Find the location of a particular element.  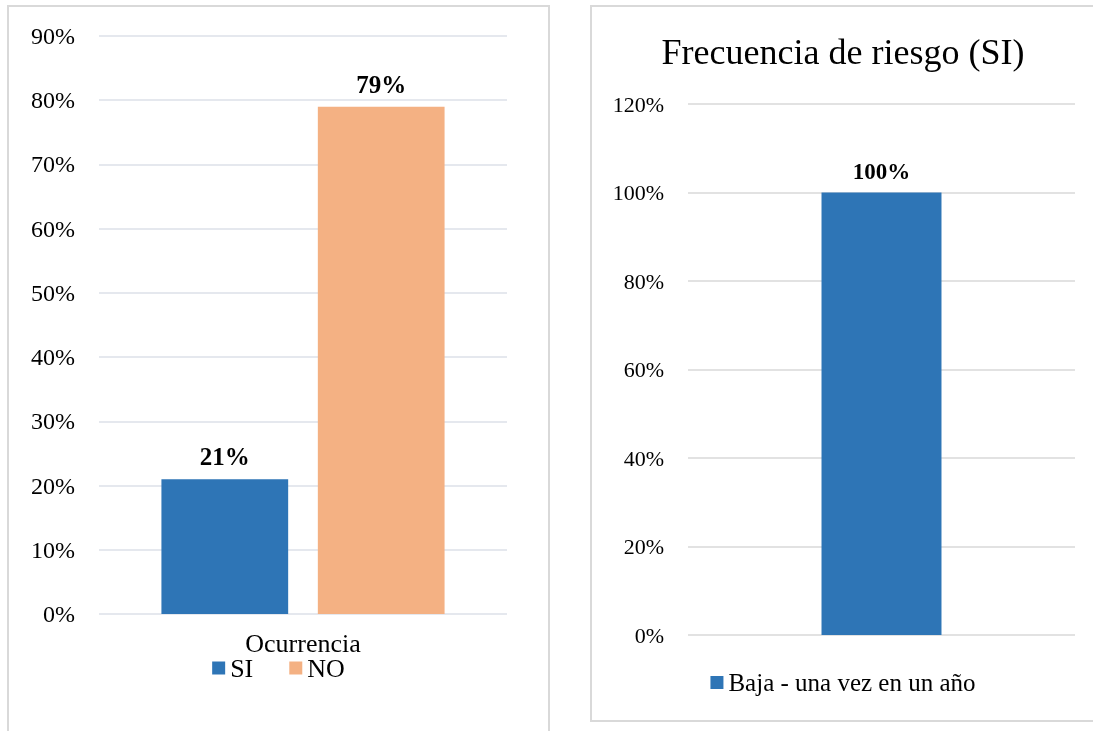

y-tick-label: 120% is located at coordinates (638, 104).